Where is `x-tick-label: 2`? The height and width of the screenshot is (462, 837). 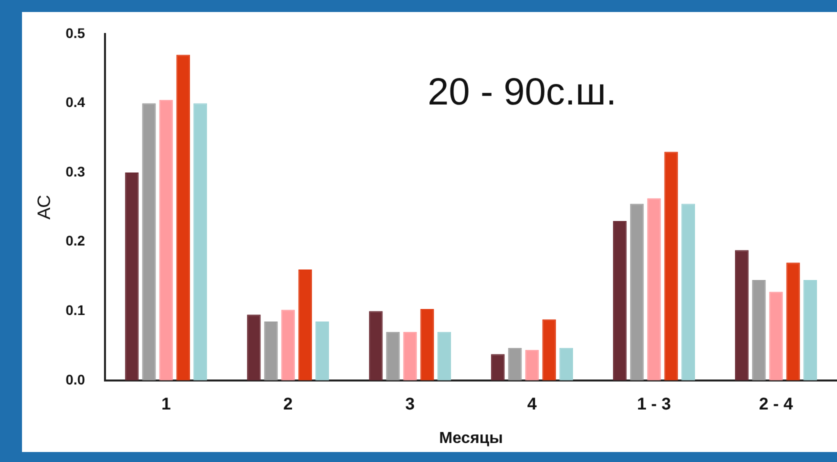
x-tick-label: 2 is located at coordinates (288, 404).